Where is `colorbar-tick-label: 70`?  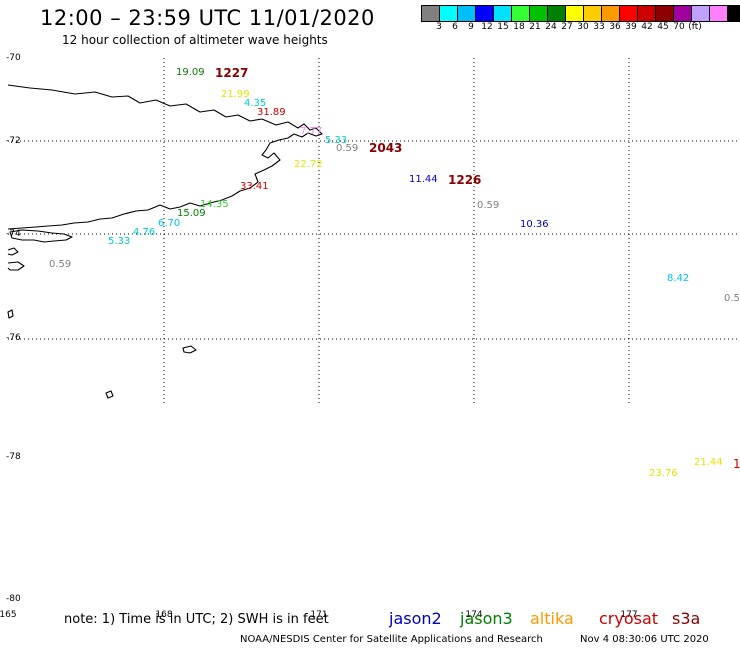 colorbar-tick-label: 70 is located at coordinates (679, 27).